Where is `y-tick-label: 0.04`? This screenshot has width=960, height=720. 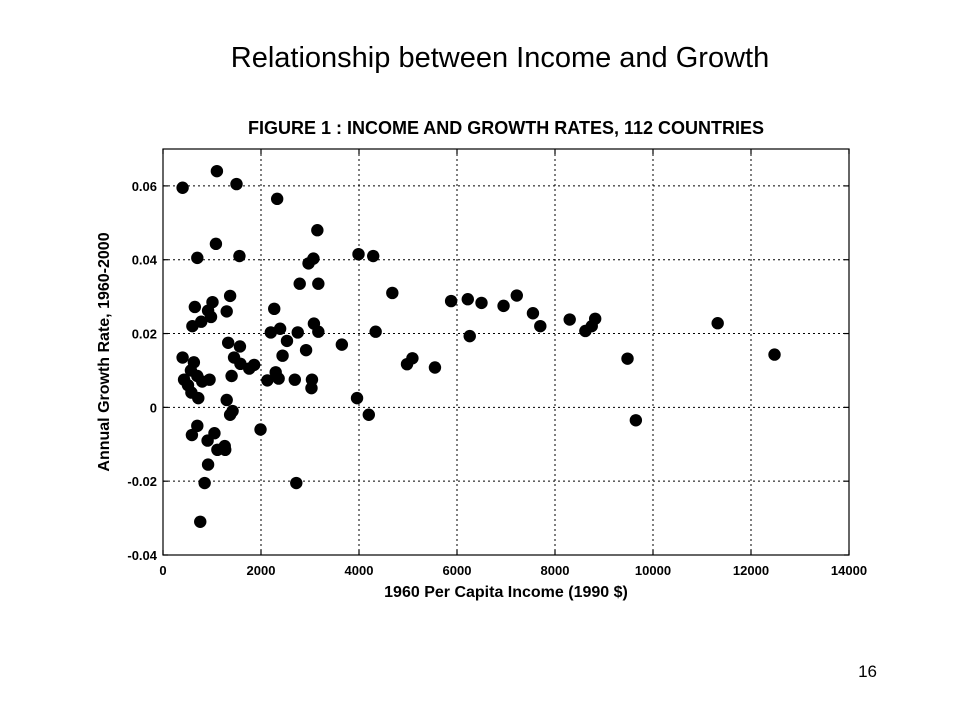 y-tick-label: 0.04 is located at coordinates (145, 260).